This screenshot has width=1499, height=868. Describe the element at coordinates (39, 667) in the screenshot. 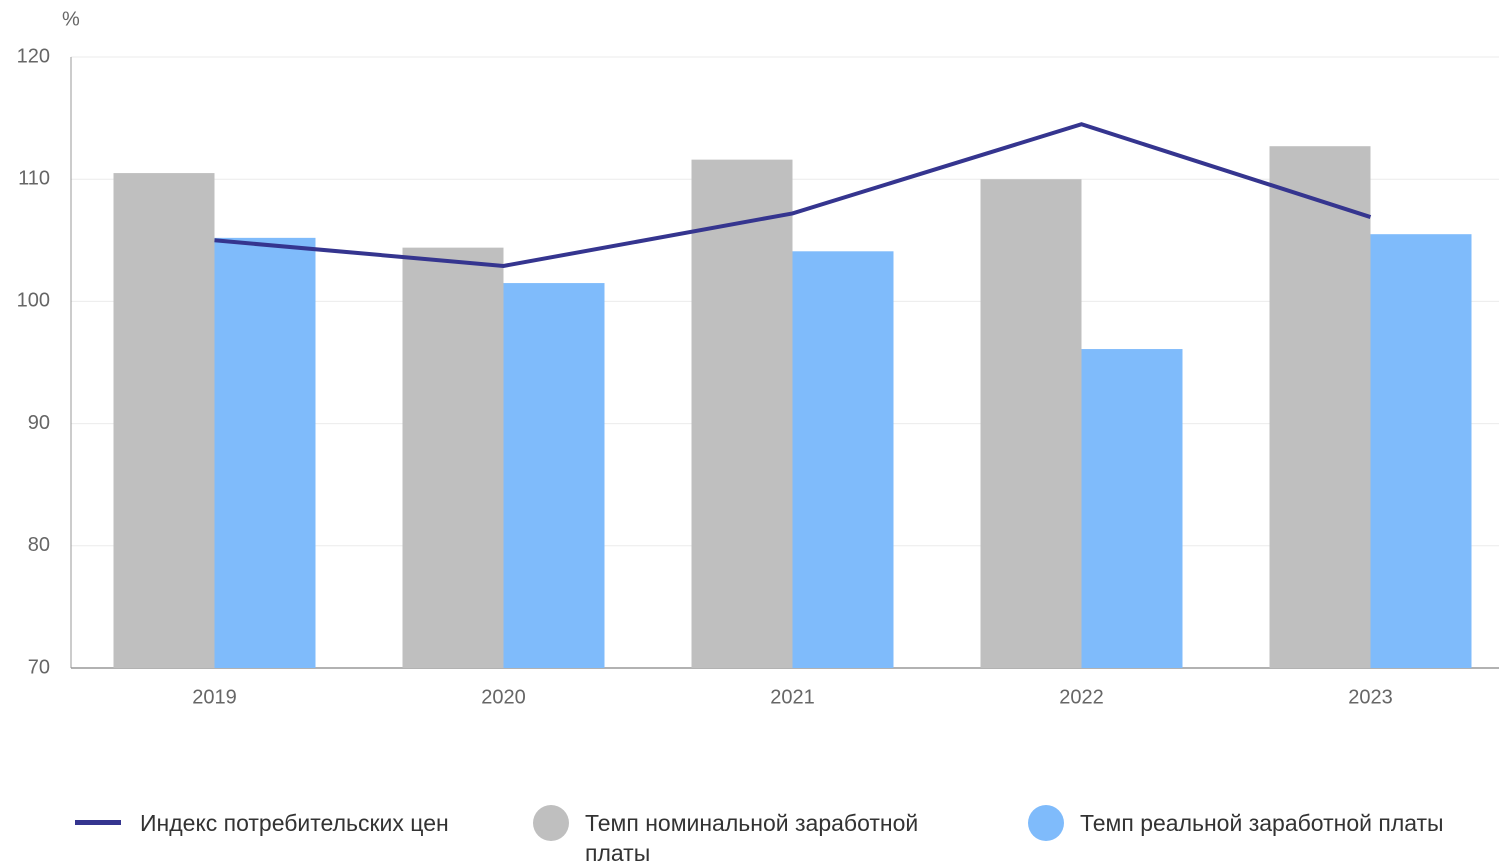

I see `y-tick-label: 70` at that location.